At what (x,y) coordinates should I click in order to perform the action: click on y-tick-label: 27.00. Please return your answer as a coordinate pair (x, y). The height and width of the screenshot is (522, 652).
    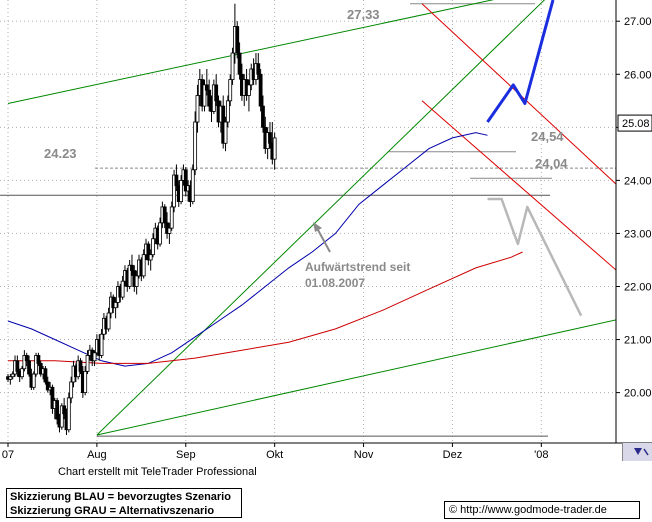
    Looking at the image, I should click on (638, 22).